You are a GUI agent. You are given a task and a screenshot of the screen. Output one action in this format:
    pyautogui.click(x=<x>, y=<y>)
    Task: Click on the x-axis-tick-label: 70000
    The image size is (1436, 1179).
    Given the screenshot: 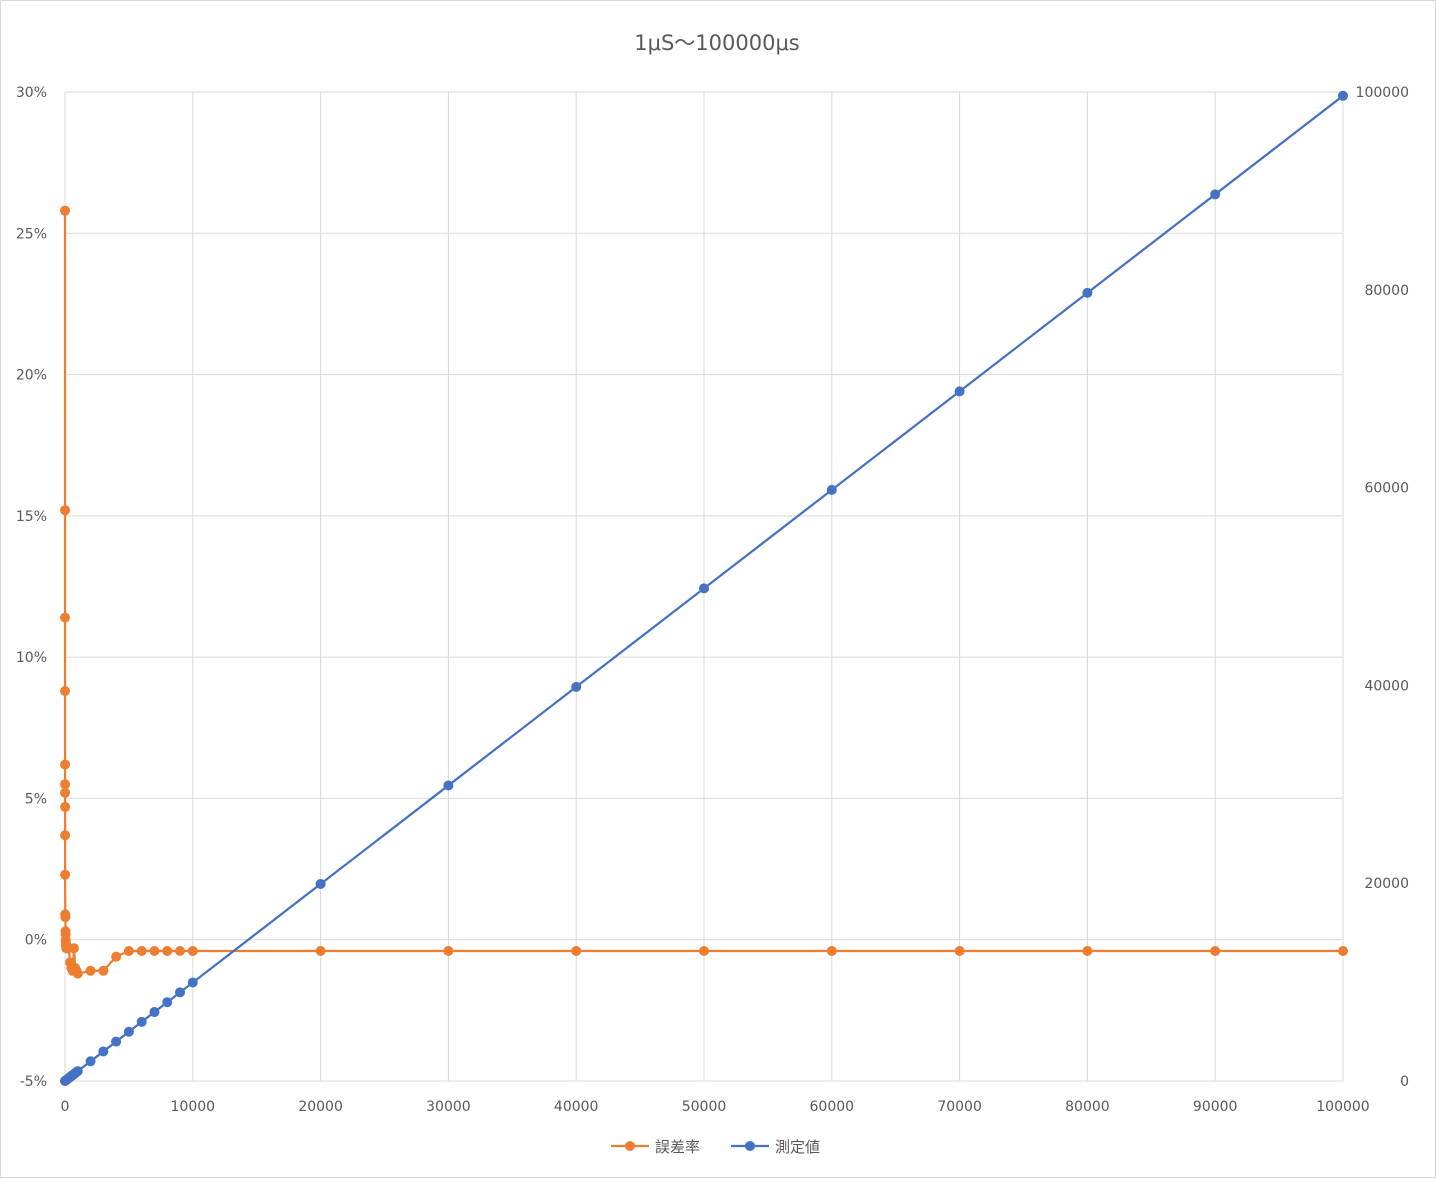 What is the action you would take?
    pyautogui.click(x=959, y=1107)
    